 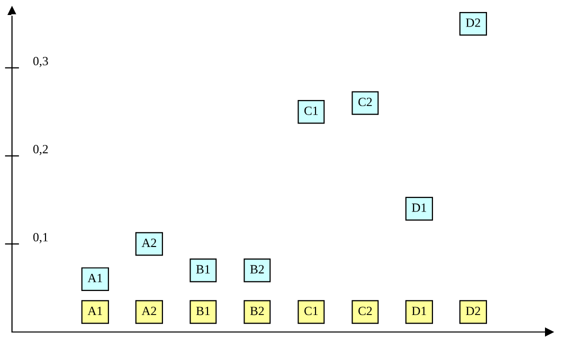 I want to click on y-tick-label: 0,2, so click(x=40, y=150).